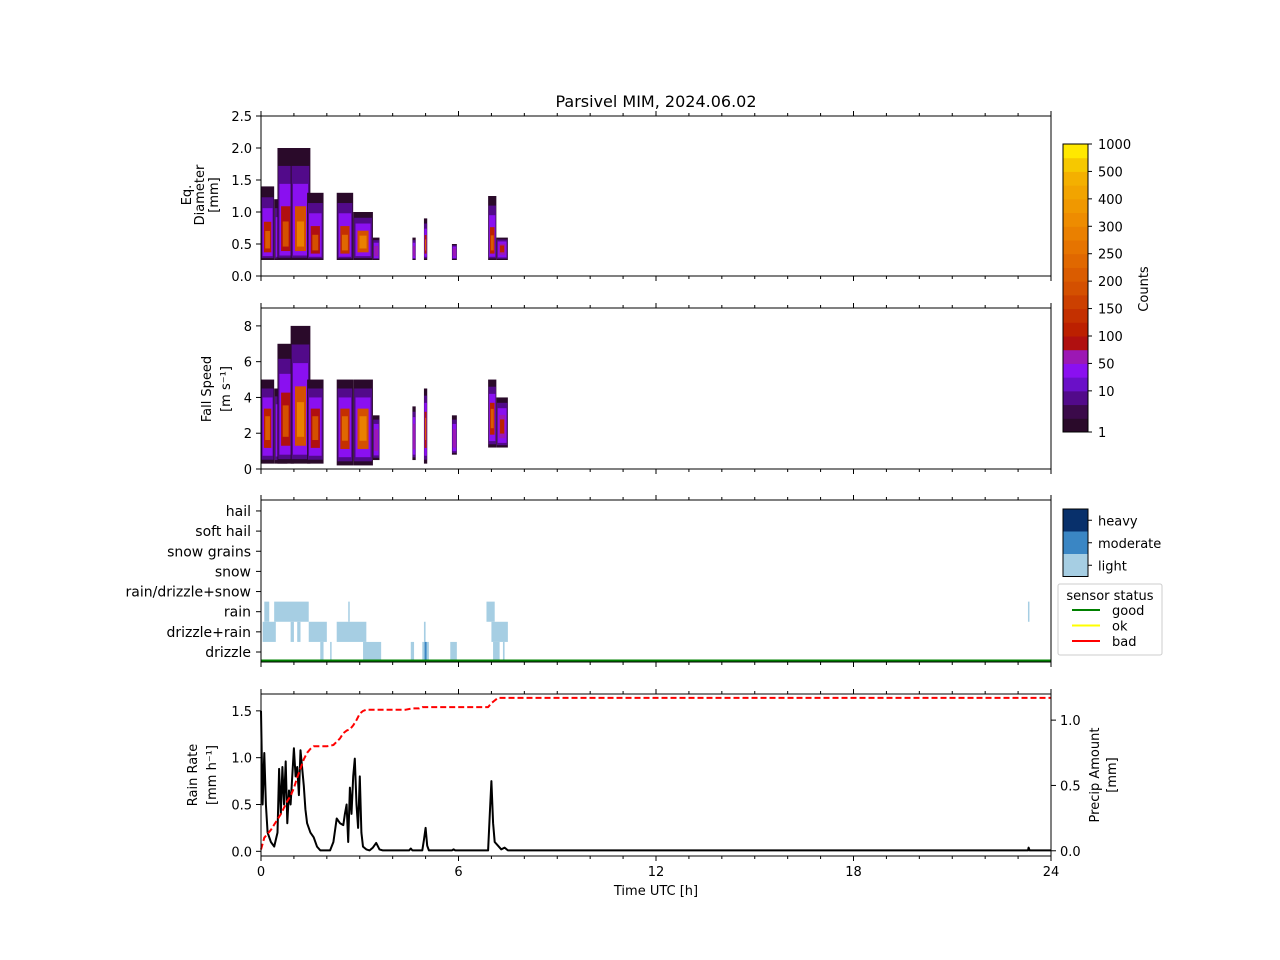 The height and width of the screenshot is (960, 1280). I want to click on precip-amount-ylabel-2: [mm], so click(1112, 774).